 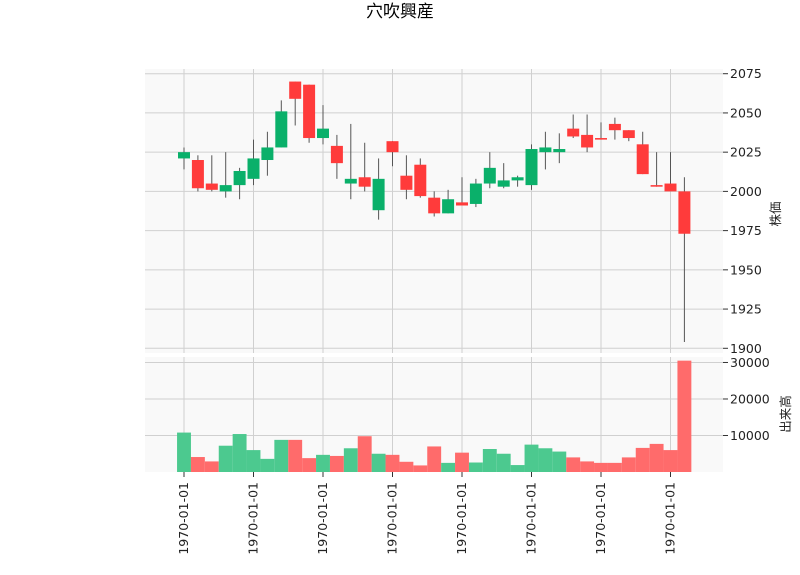 What do you see at coordinates (746, 269) in the screenshot?
I see `price-y-tick-label: 1950` at bounding box center [746, 269].